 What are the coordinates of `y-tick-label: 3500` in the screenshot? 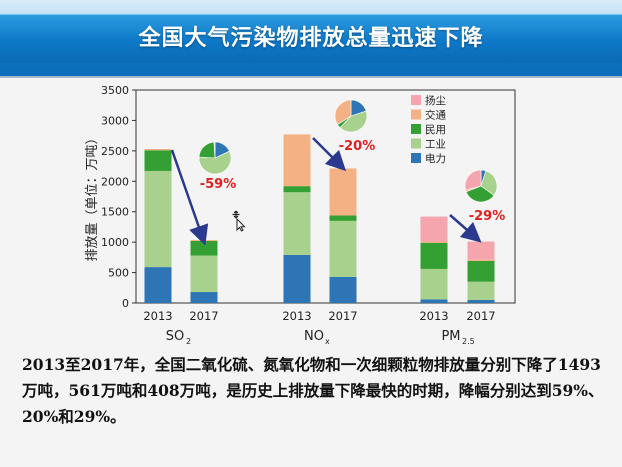 It's located at (115, 90).